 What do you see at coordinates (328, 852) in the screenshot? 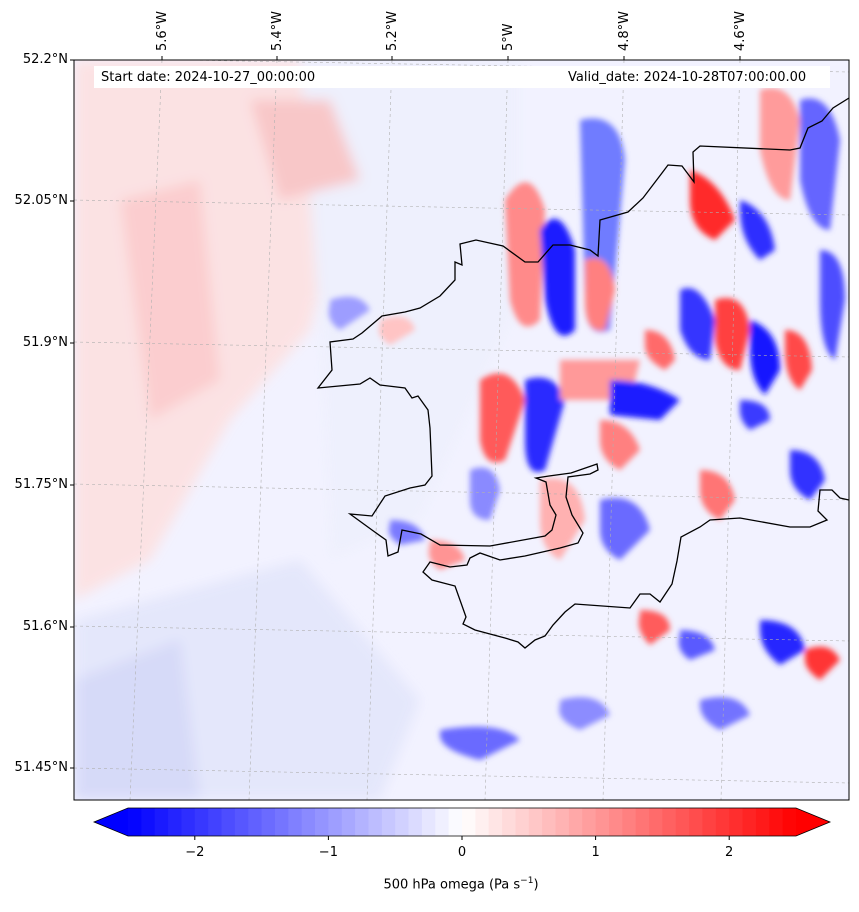
I see `colorbar-tick-label: −1` at bounding box center [328, 852].